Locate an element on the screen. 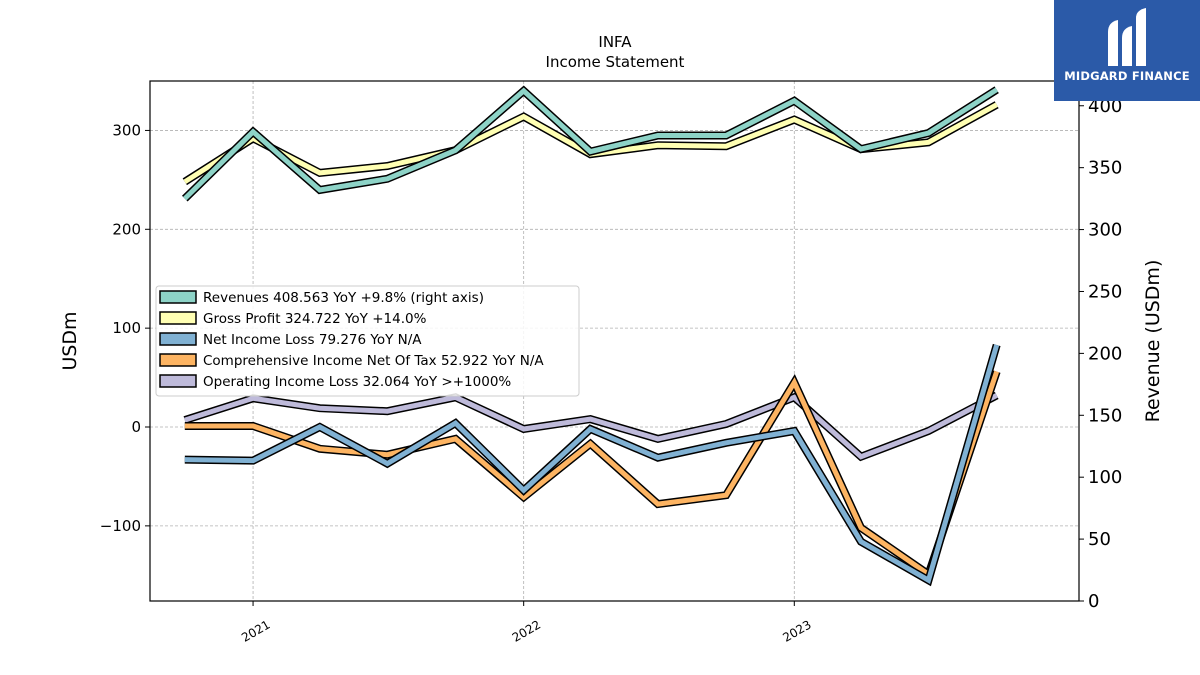  y-tick-label-right: 250 is located at coordinates (1105, 291).